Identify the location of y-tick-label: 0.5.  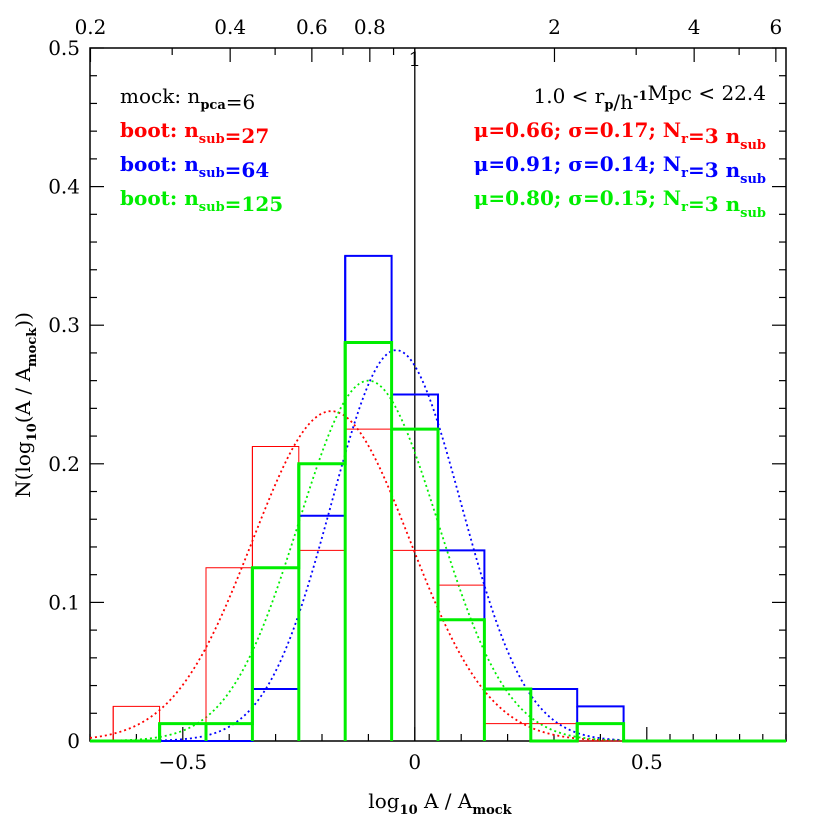
(64, 48).